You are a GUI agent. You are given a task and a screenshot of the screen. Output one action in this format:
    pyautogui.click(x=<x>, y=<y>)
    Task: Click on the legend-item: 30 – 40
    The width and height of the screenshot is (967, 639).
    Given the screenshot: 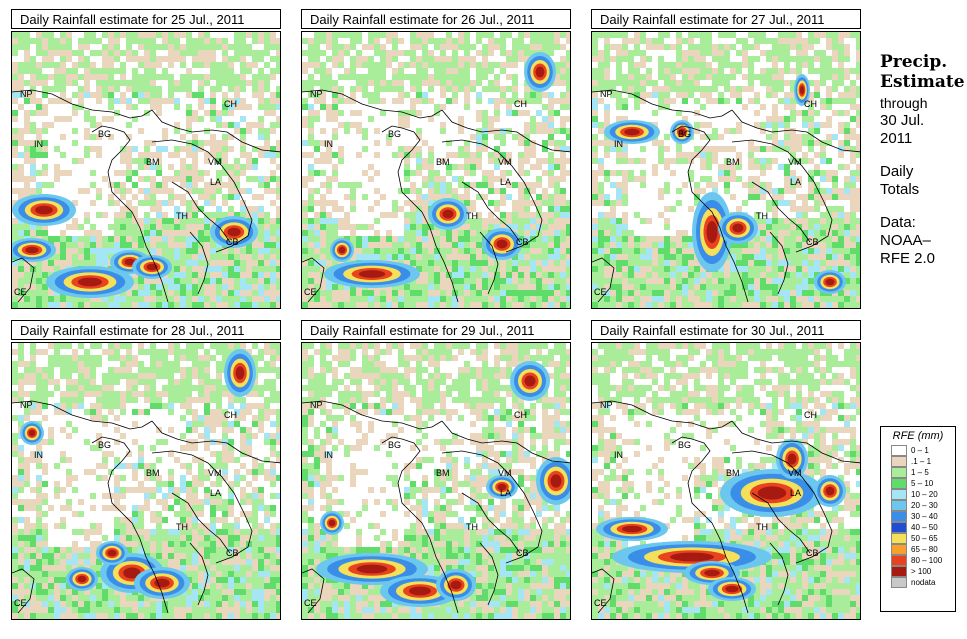 What is the action you would take?
    pyautogui.click(x=923, y=516)
    